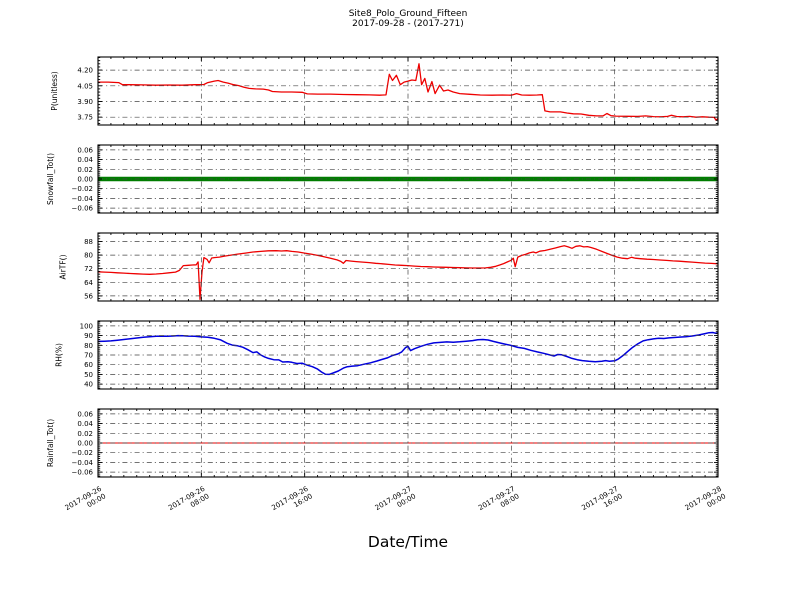 The height and width of the screenshot is (600, 800). What do you see at coordinates (408, 14) in the screenshot?
I see `chart-title-line1: Site8_Polo_Ground_Fifteen` at bounding box center [408, 14].